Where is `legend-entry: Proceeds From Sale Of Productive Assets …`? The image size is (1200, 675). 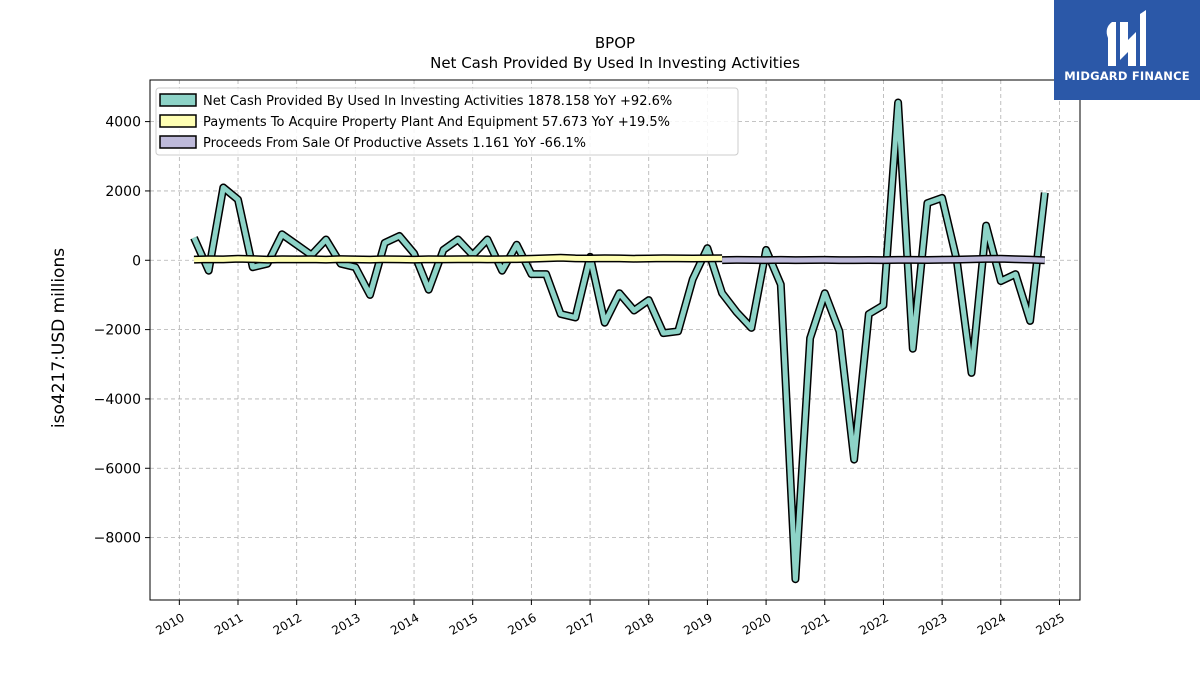 legend-entry: Proceeds From Sale Of Productive Assets … is located at coordinates (394, 143).